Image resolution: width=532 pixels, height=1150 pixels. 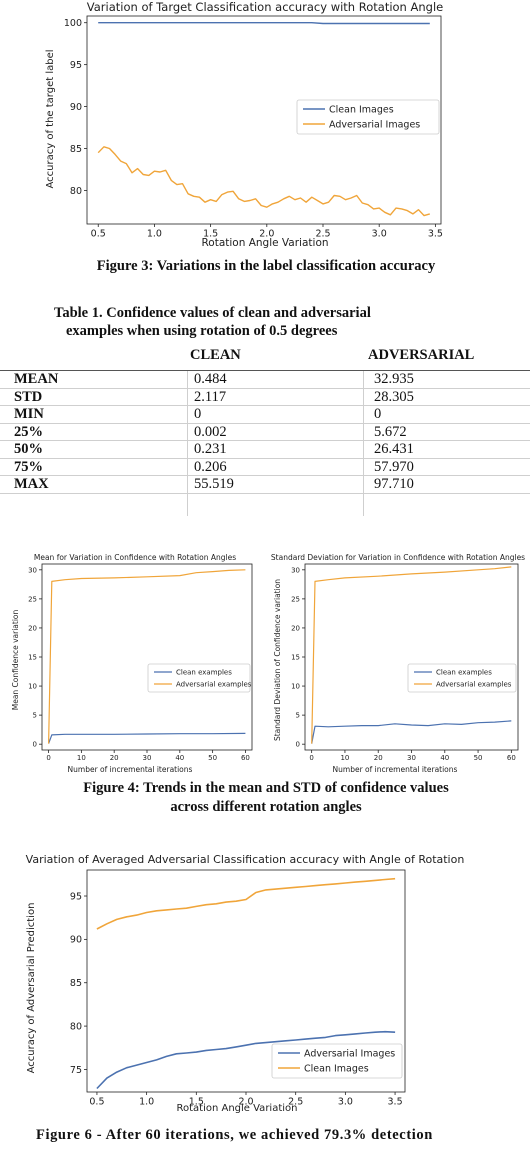 What do you see at coordinates (76, 1070) in the screenshot?
I see `y-tick-label: 75` at bounding box center [76, 1070].